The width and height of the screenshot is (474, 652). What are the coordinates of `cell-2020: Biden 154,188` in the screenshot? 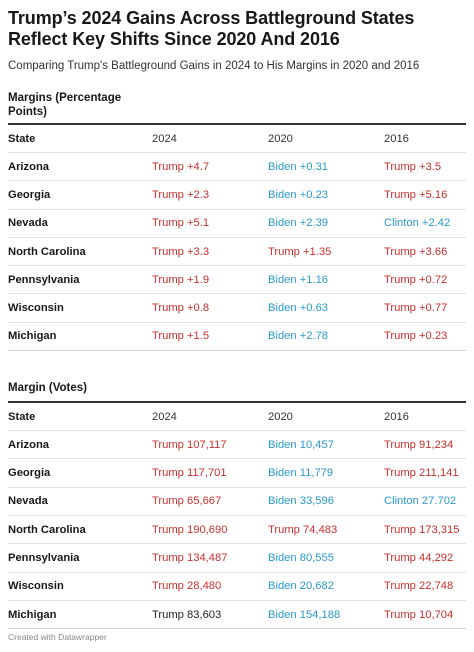 It's located at (304, 614).